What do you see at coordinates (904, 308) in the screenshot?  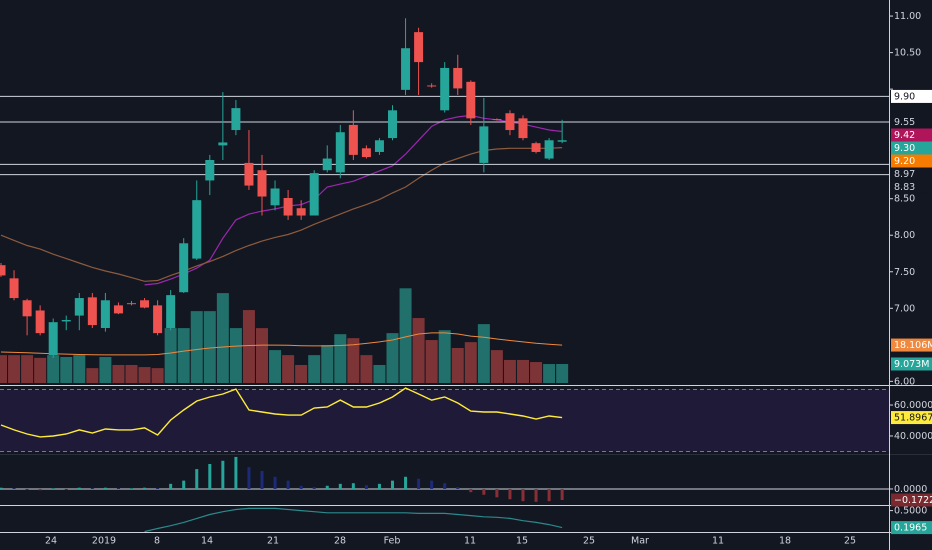 I see `y-tick-label: 7.00` at bounding box center [904, 308].